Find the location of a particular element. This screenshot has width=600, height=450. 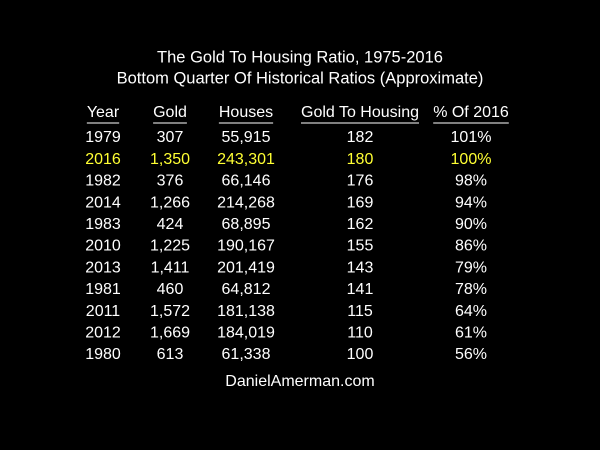

column-header: Gold is located at coordinates (170, 112).